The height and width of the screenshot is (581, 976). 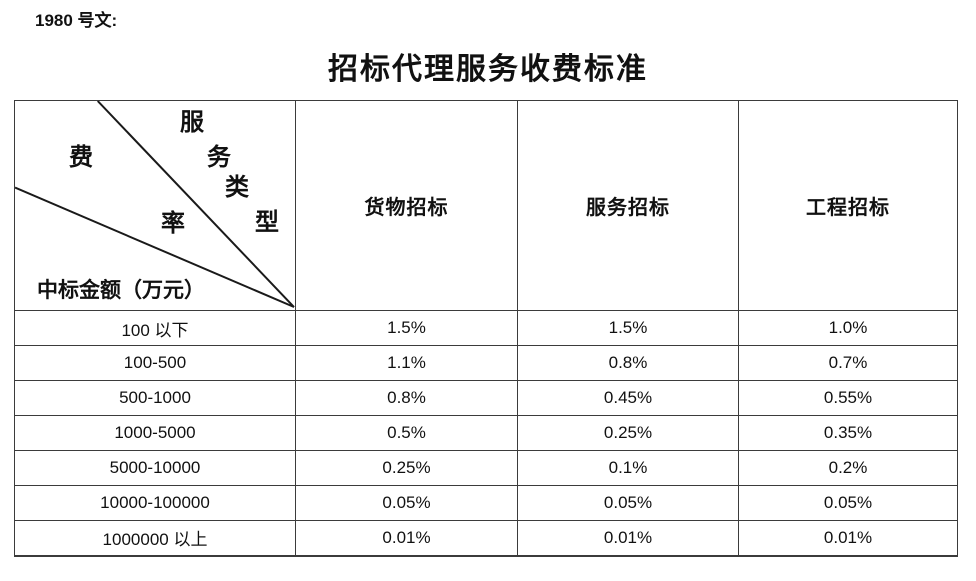 What do you see at coordinates (848, 398) in the screenshot?
I see `rate-cell: 0.55%` at bounding box center [848, 398].